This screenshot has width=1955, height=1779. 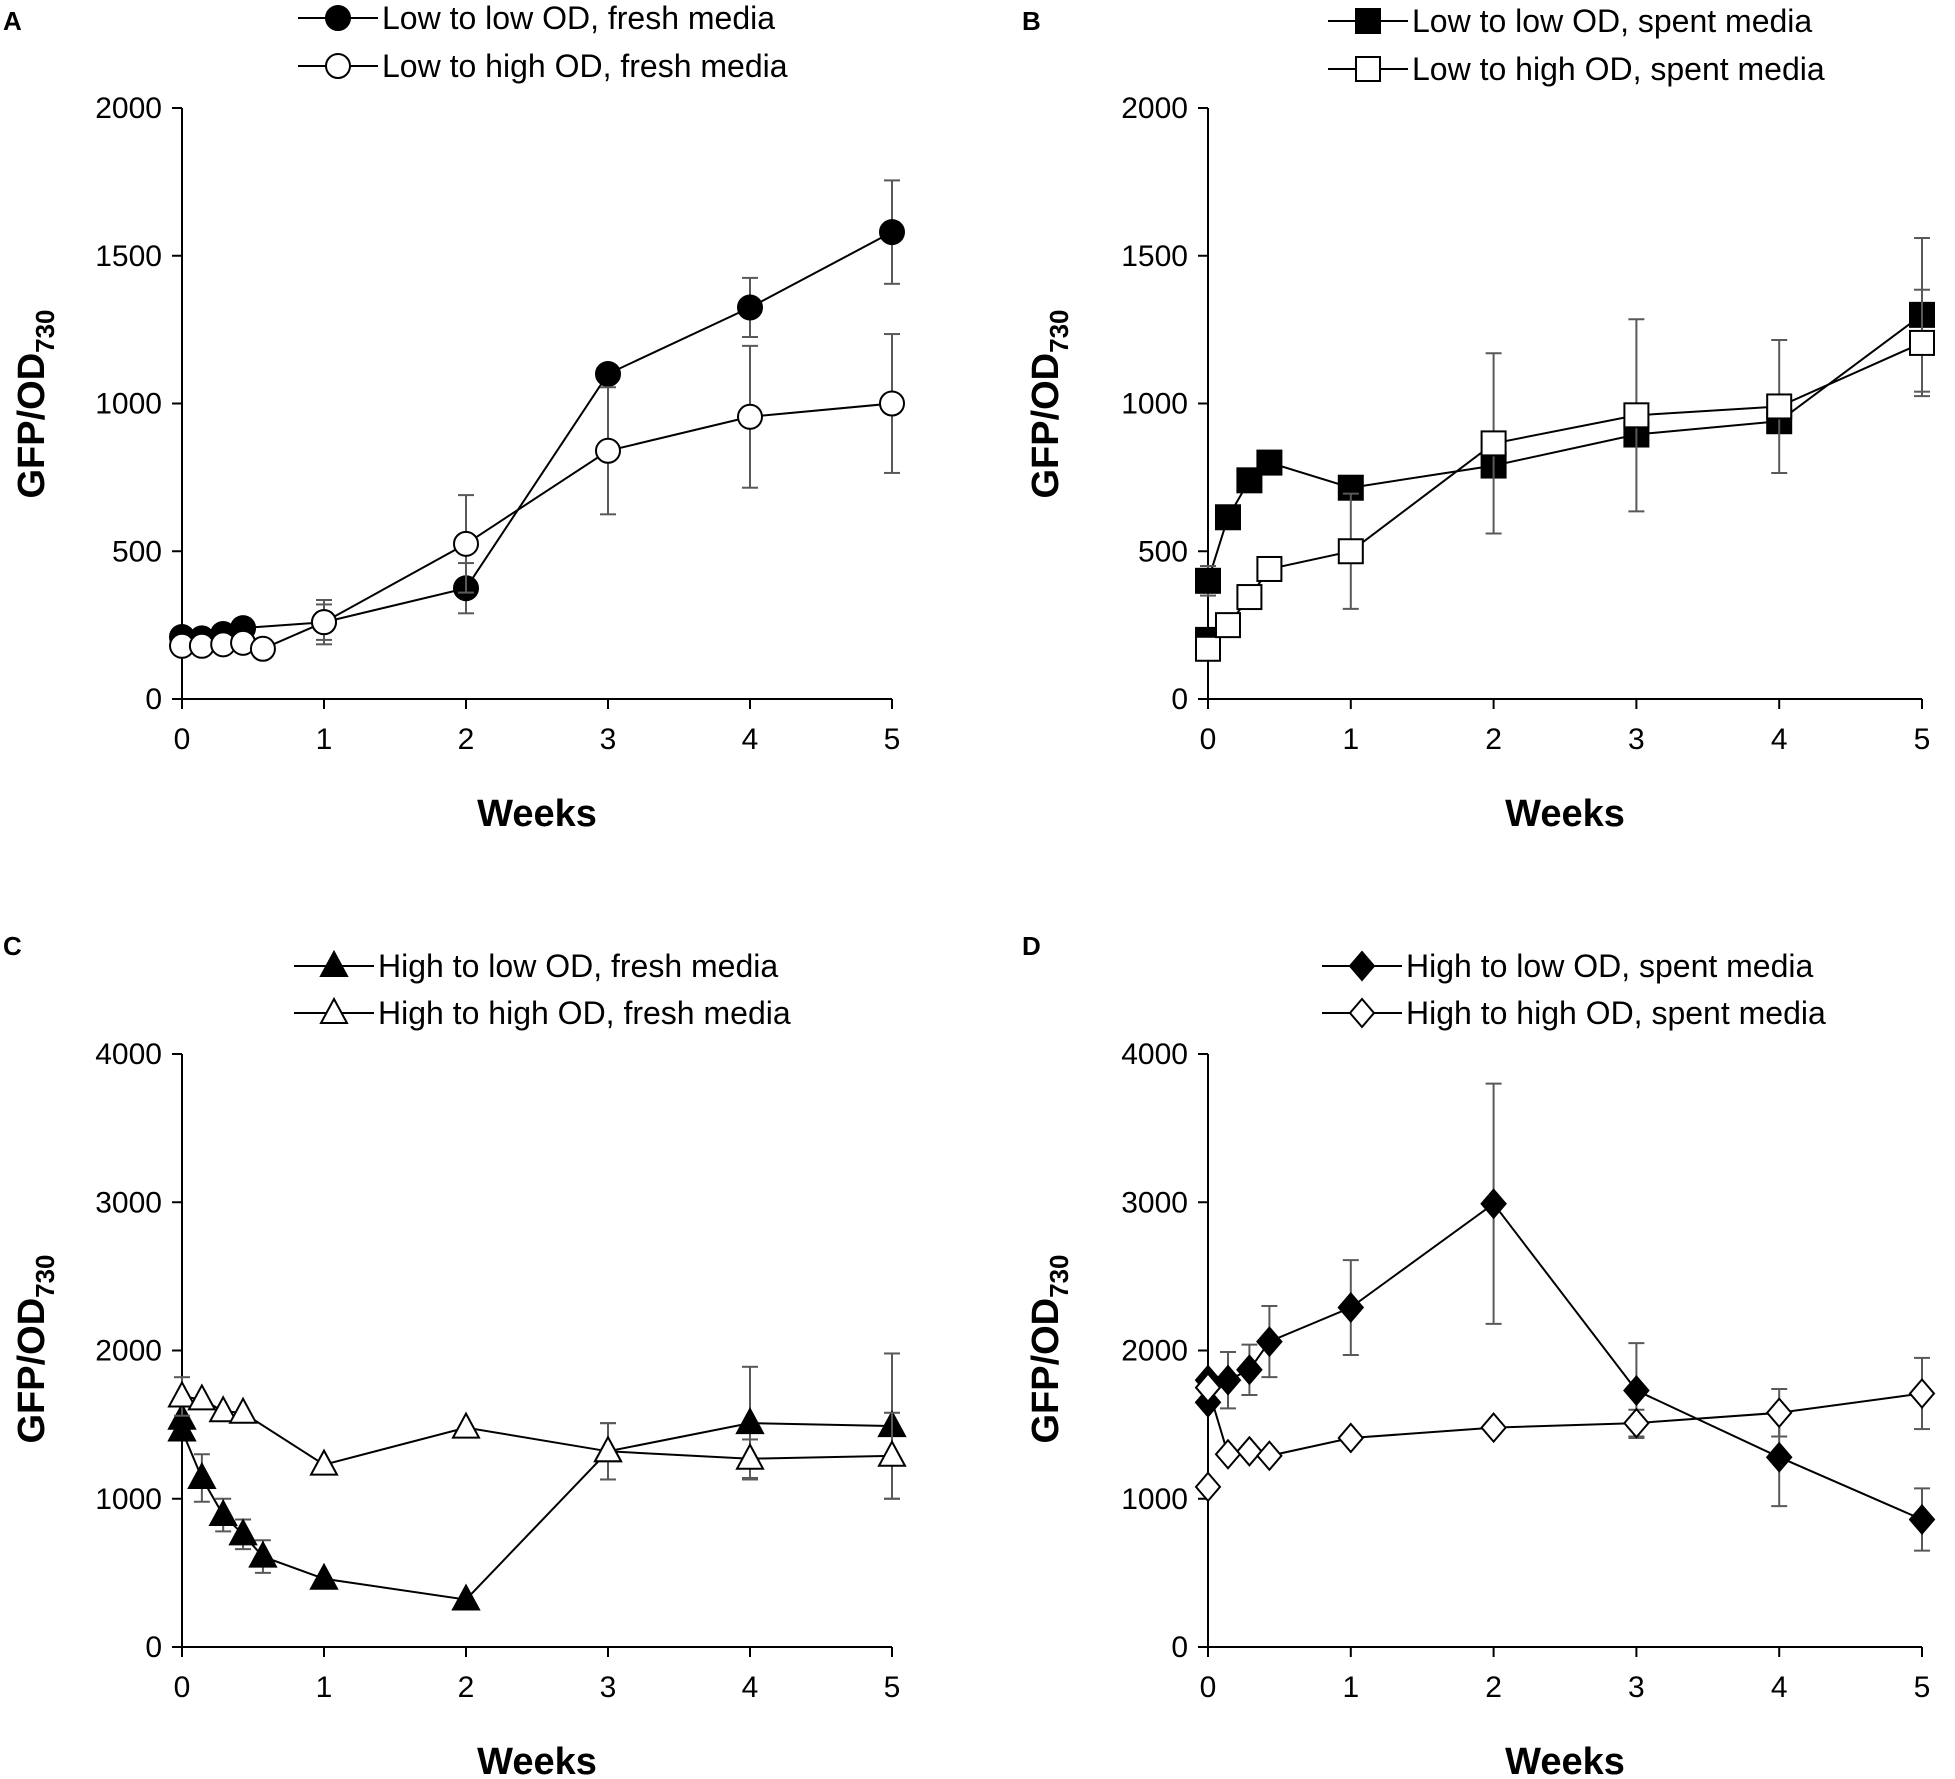 What do you see at coordinates (1154, 1202) in the screenshot?
I see `y-tick-label: 3000` at bounding box center [1154, 1202].